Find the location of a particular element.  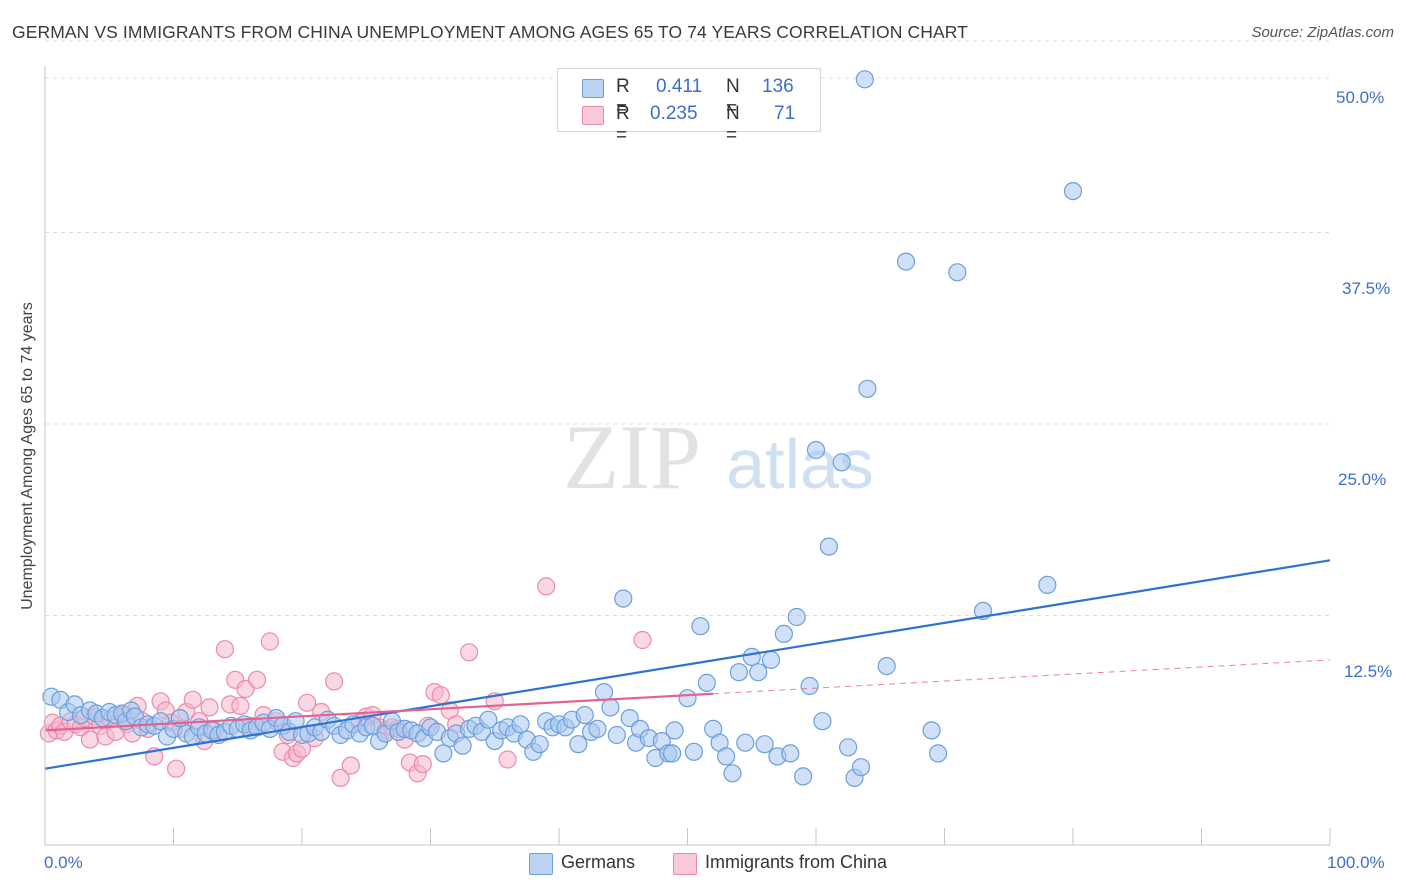

bottom-legend-label: Germans is located at coordinates (598, 862).